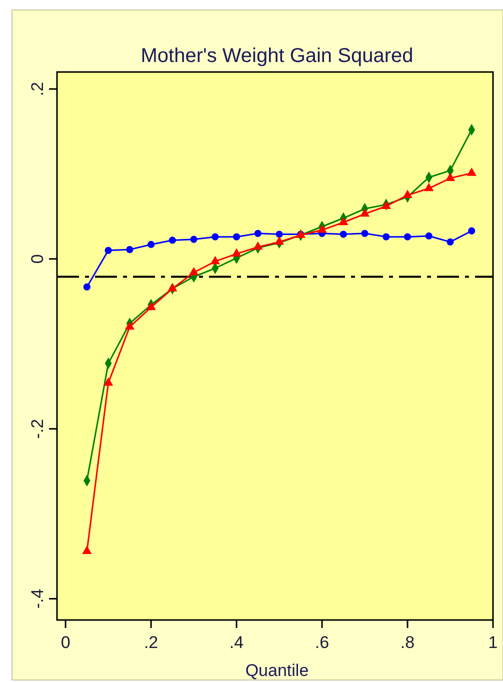  What do you see at coordinates (37, 259) in the screenshot?
I see `y-tick-label: 0` at bounding box center [37, 259].